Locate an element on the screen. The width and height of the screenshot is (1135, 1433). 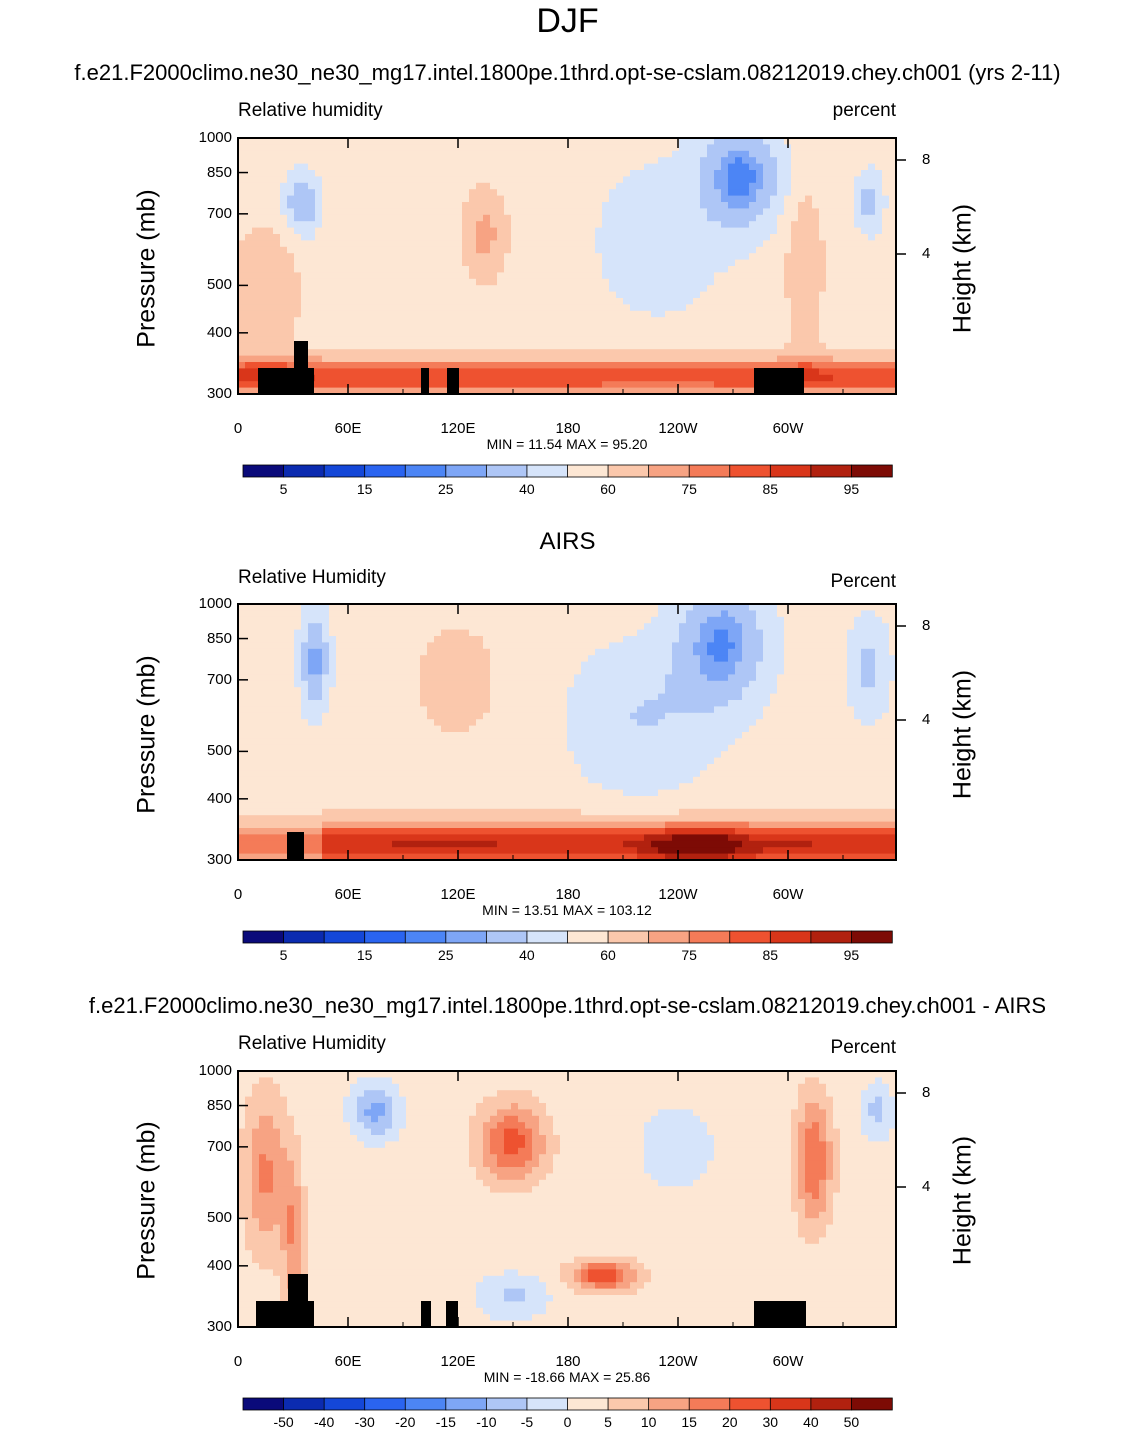
panel-1-xtick-label: 180 is located at coordinates (568, 428).